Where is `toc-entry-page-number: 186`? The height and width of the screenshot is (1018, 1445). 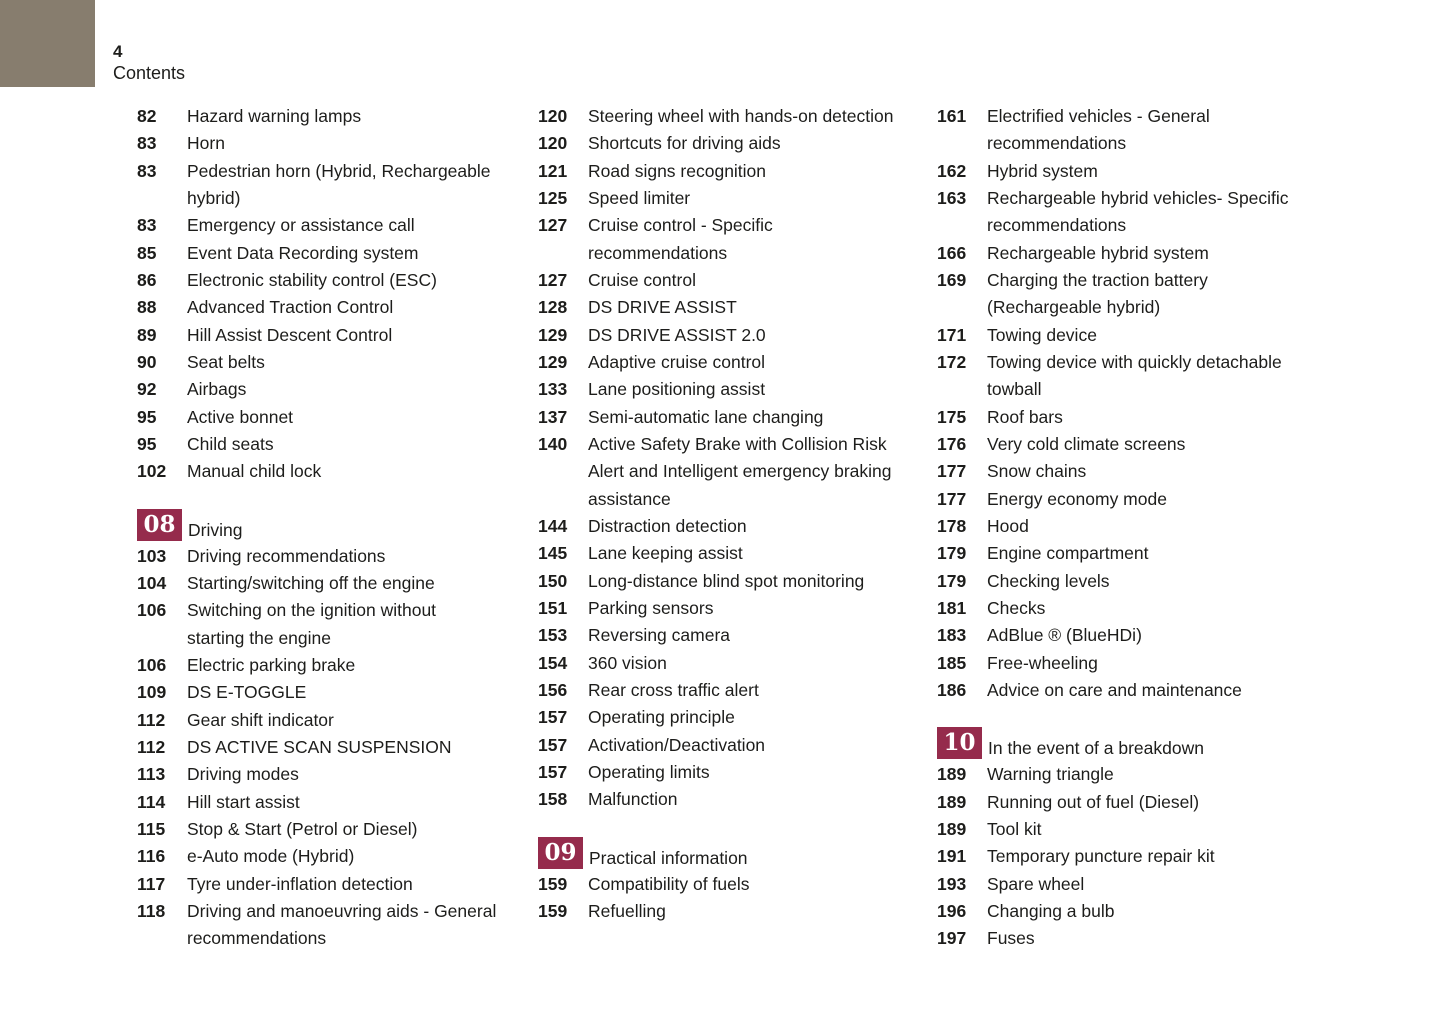
toc-entry-page-number: 186 is located at coordinates (952, 689).